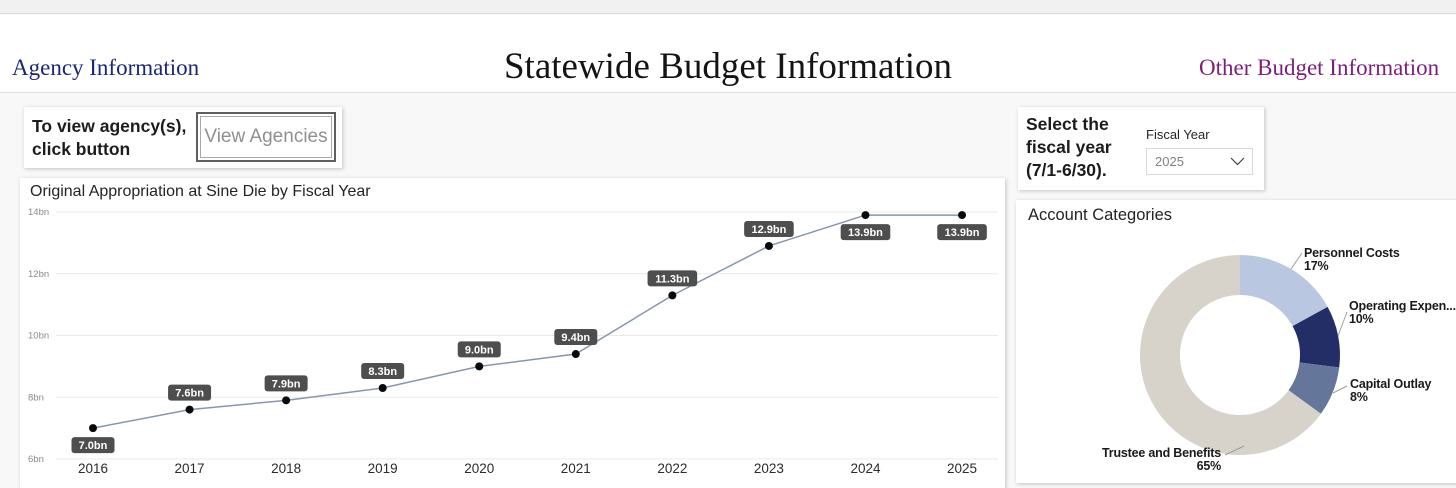 The image size is (1456, 488). Describe the element at coordinates (1319, 67) in the screenshot. I see `nav-other-budget-information: Other Budget Information` at that location.